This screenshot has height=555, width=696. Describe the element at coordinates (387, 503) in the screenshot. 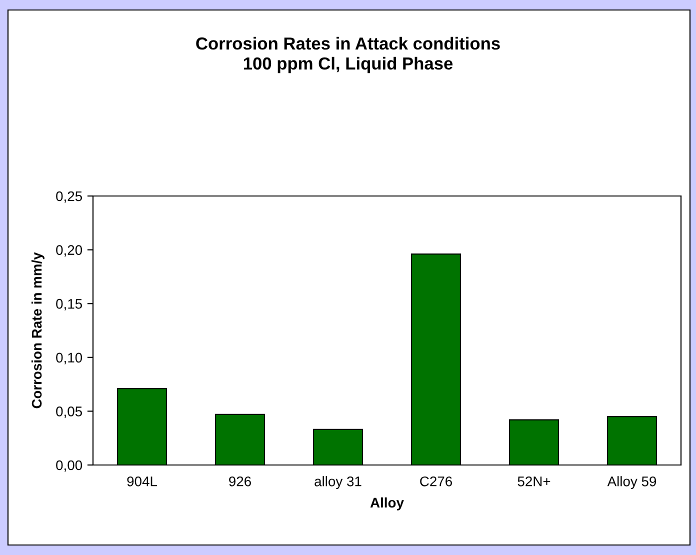

I see `x-axis-title: Alloy` at that location.